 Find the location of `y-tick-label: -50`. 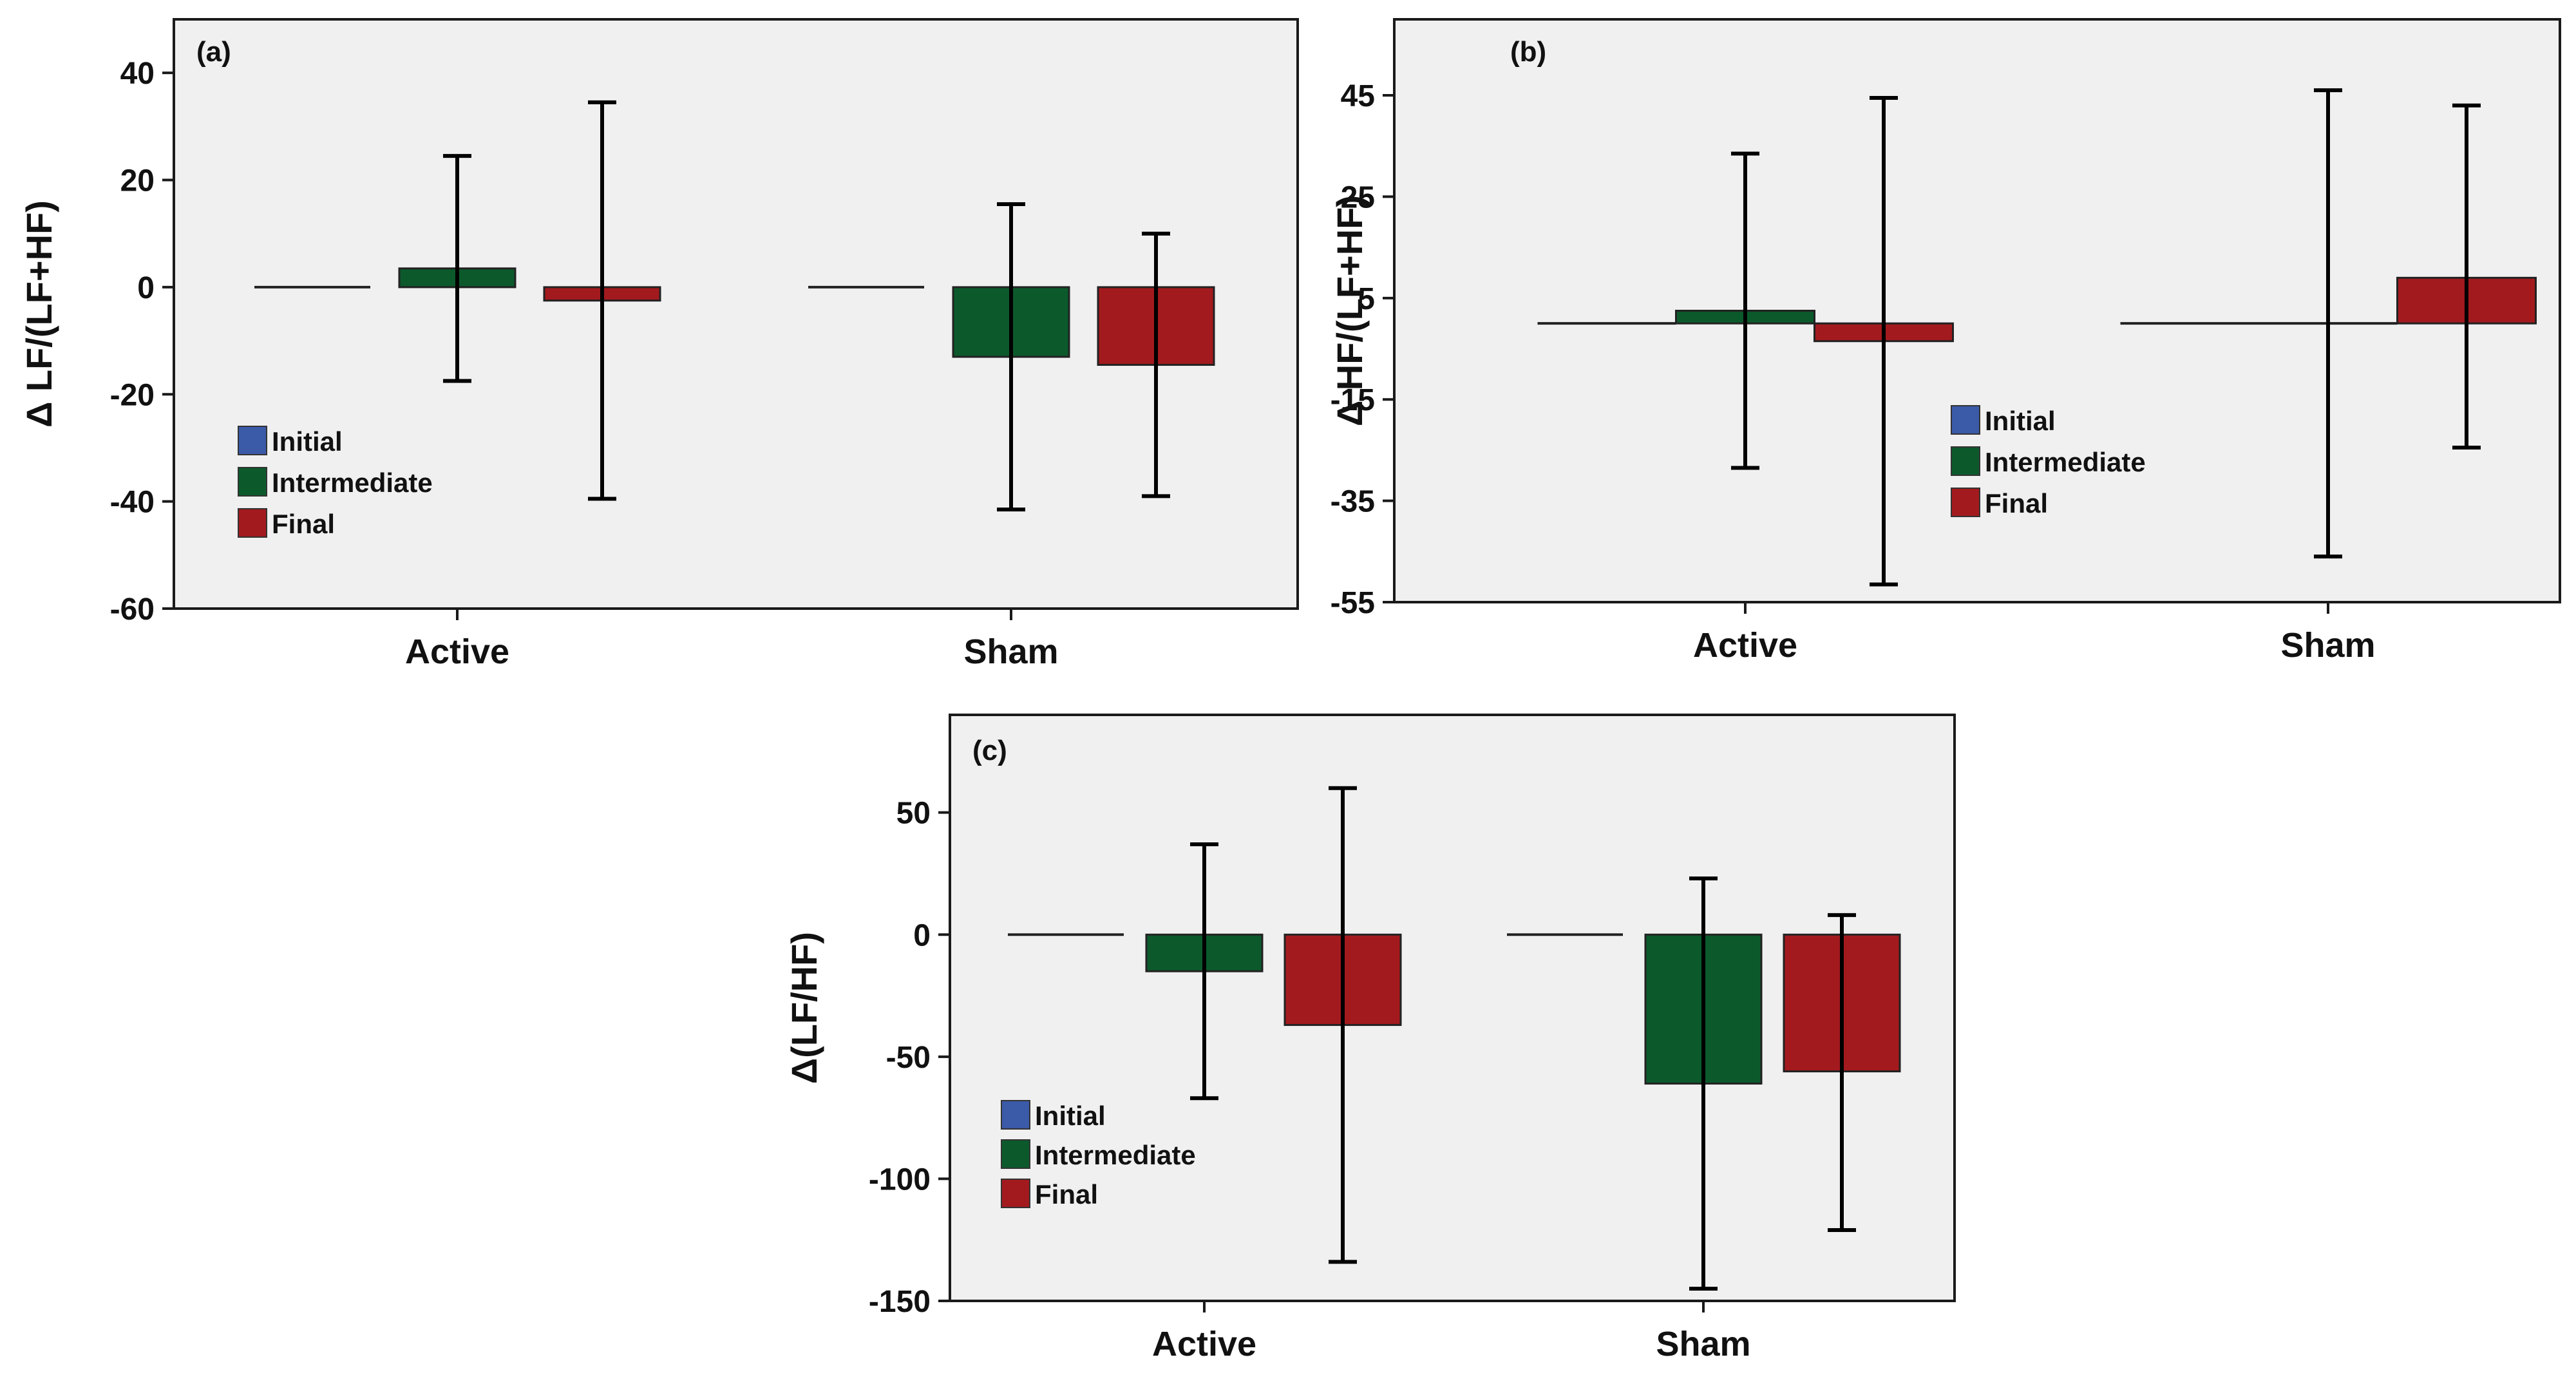

y-tick-label: -50 is located at coordinates (909, 1058).